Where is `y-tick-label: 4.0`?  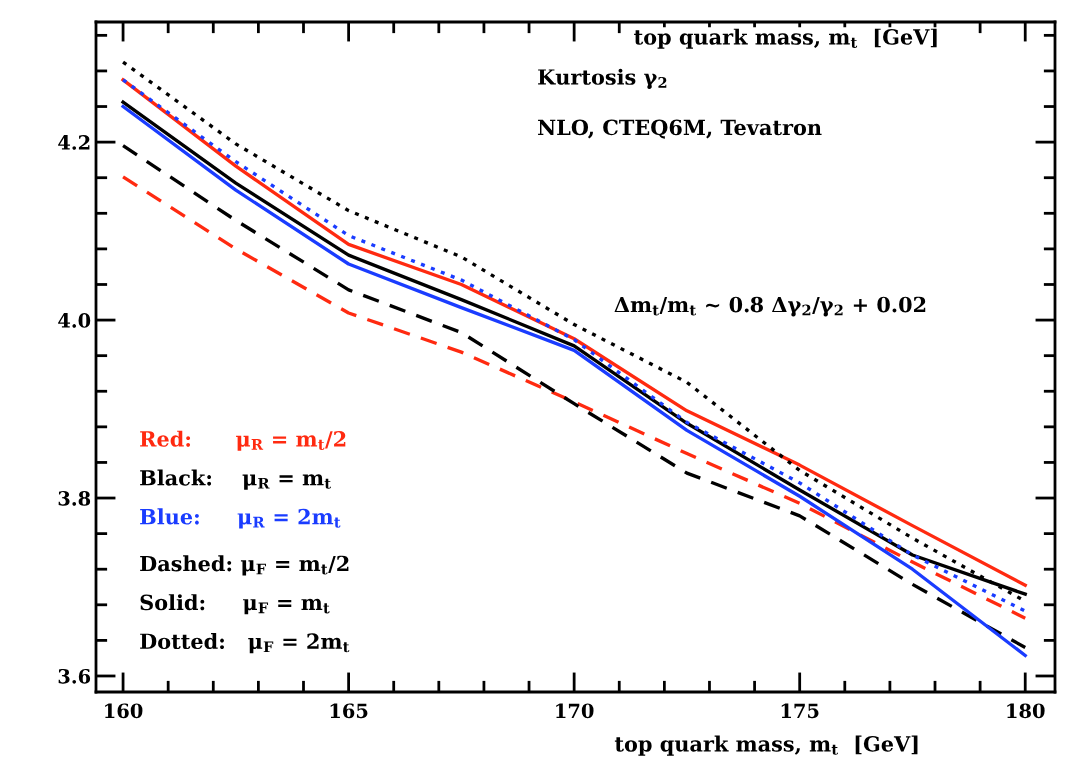 y-tick-label: 4.0 is located at coordinates (74, 320).